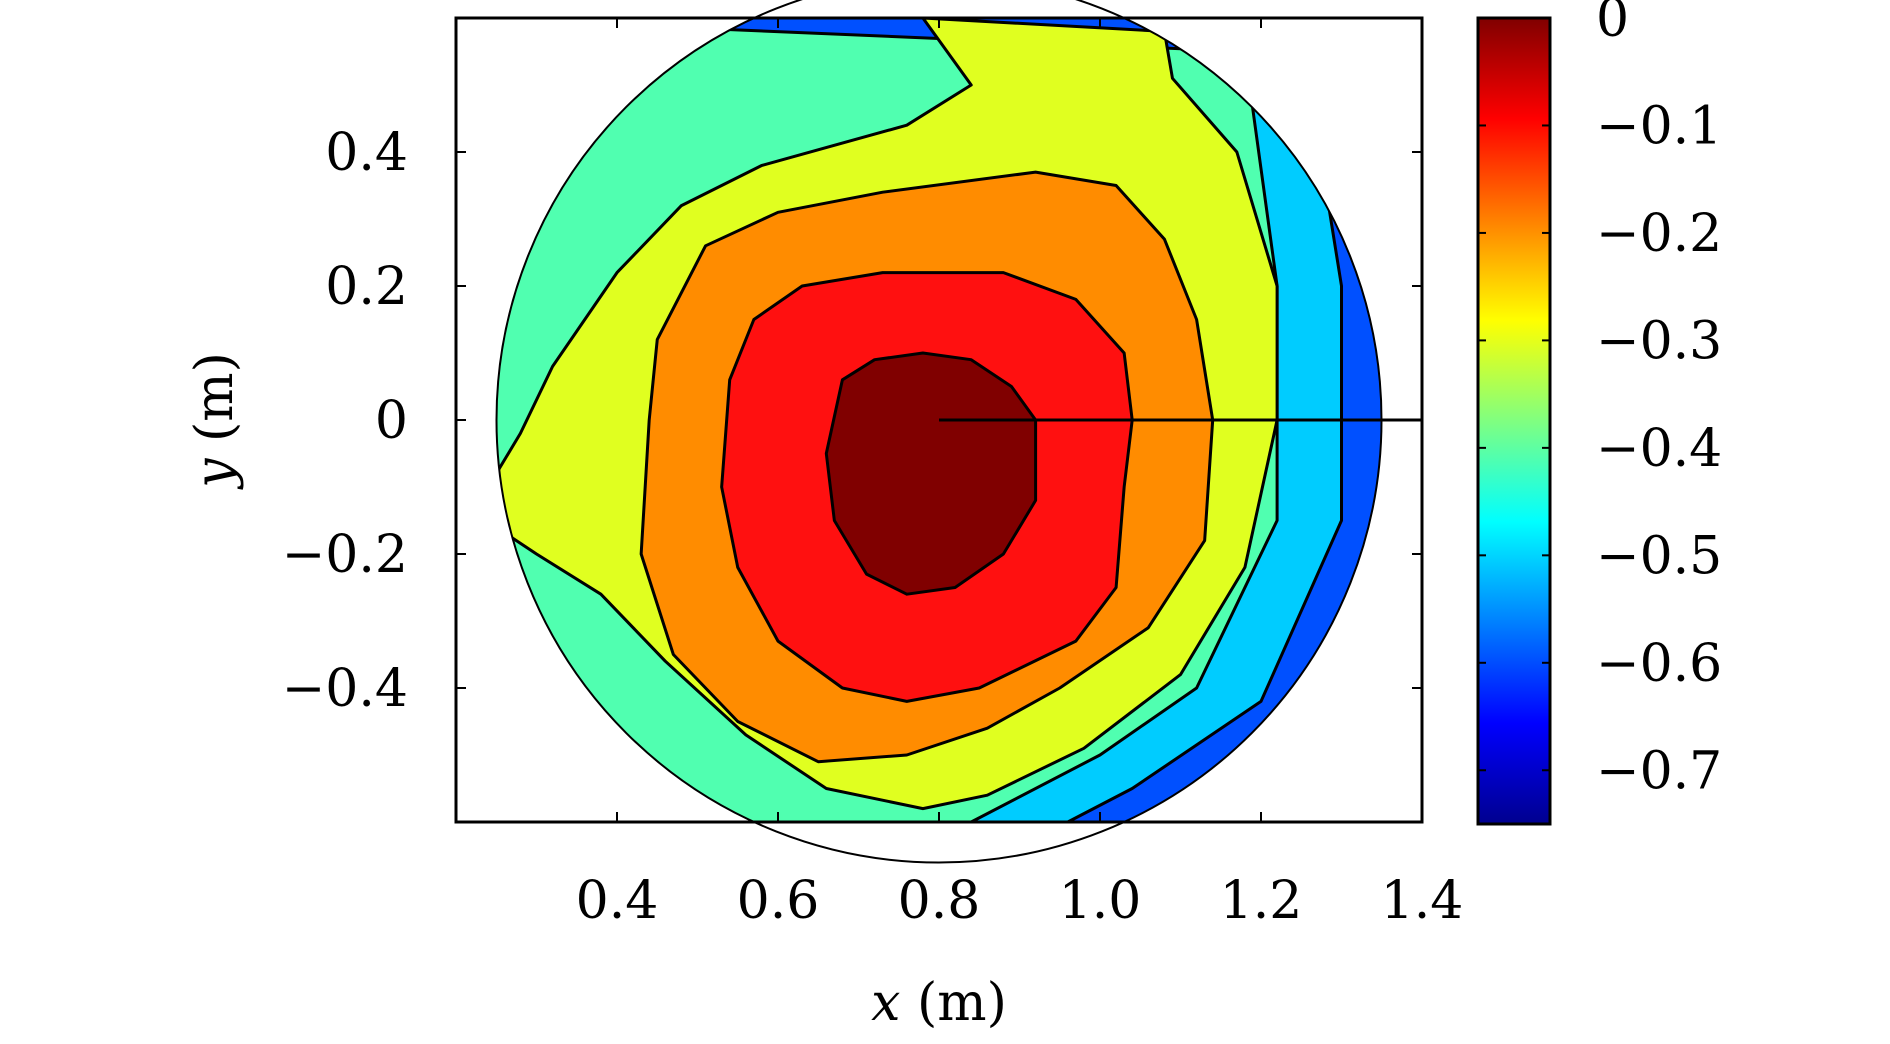  What do you see at coordinates (1100, 901) in the screenshot?
I see `x-tick-label: 1.0` at bounding box center [1100, 901].